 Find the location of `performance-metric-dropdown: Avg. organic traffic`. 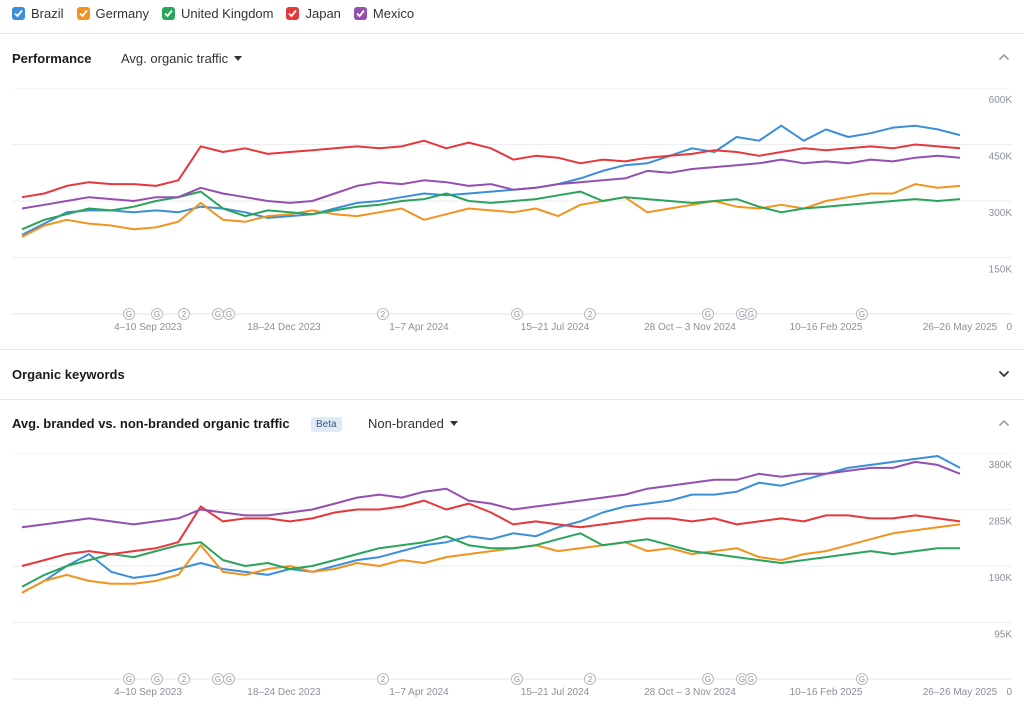

performance-metric-dropdown: Avg. organic traffic is located at coordinates (182, 58).